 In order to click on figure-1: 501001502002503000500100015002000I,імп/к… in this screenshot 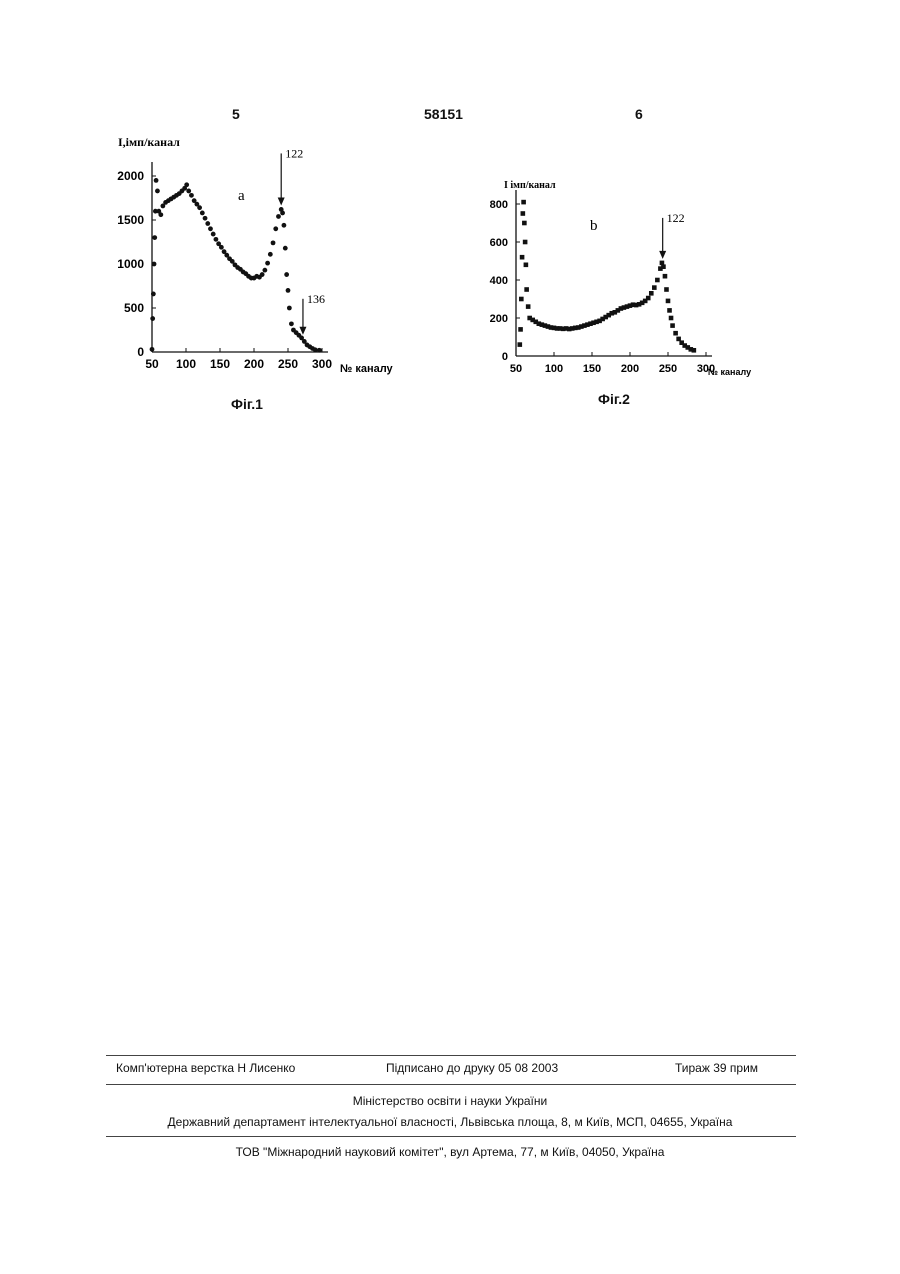, I will do `click(250, 275)`.